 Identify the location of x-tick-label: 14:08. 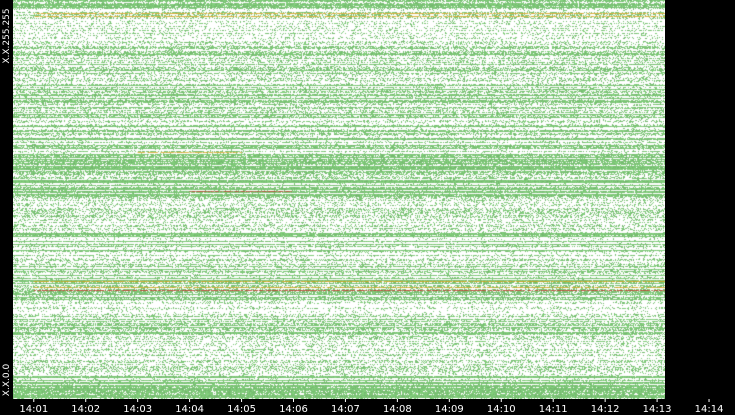
(397, 409).